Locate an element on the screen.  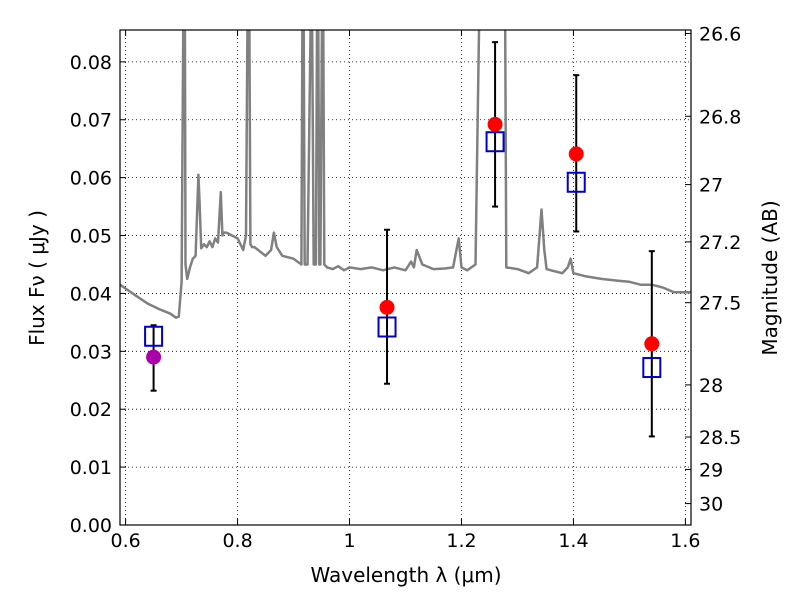
y-tick-label: 0.00 is located at coordinates (91, 526).